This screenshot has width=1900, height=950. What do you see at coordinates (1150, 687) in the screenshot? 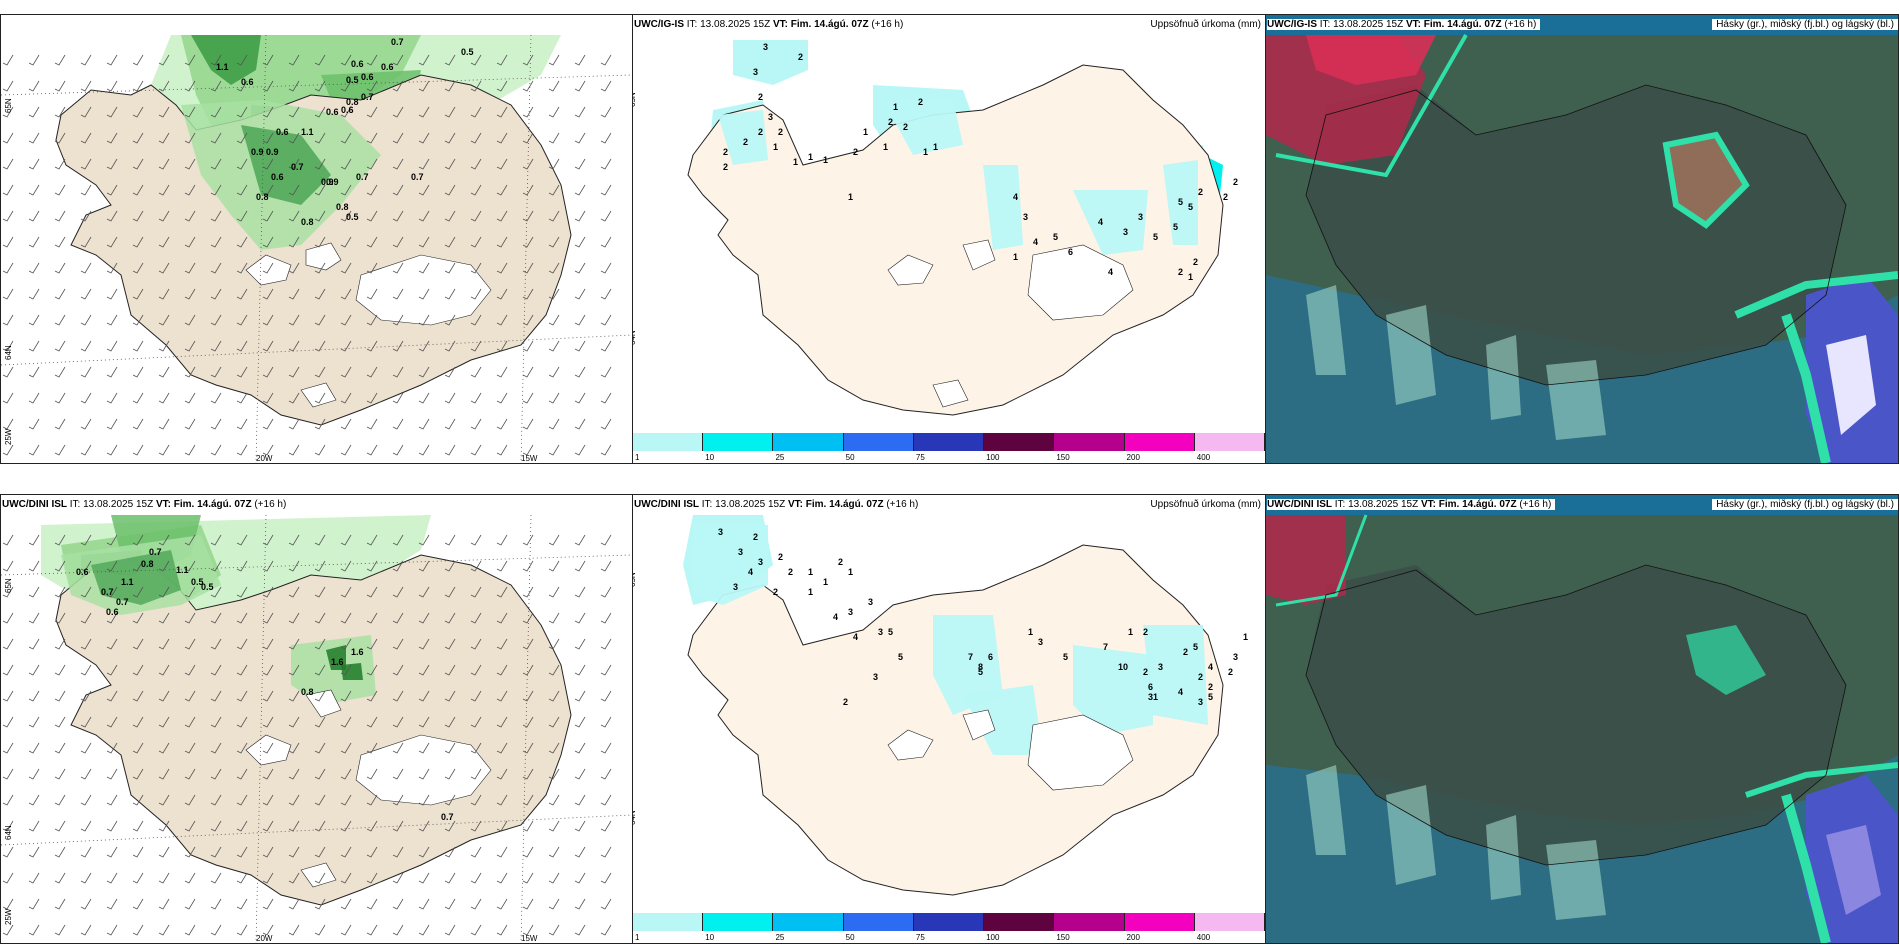
I see `value-label: 6` at bounding box center [1150, 687].